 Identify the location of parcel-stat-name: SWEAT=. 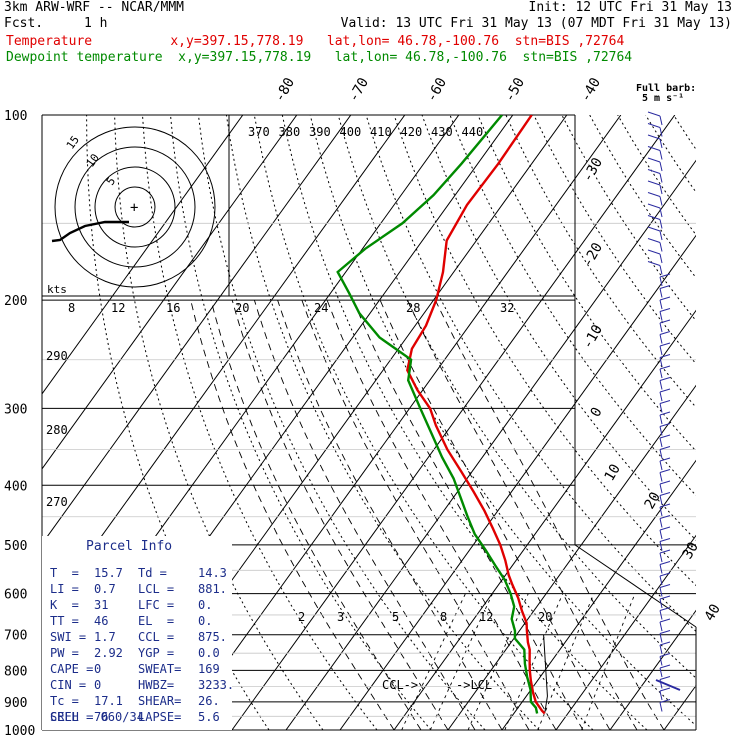
(160, 669).